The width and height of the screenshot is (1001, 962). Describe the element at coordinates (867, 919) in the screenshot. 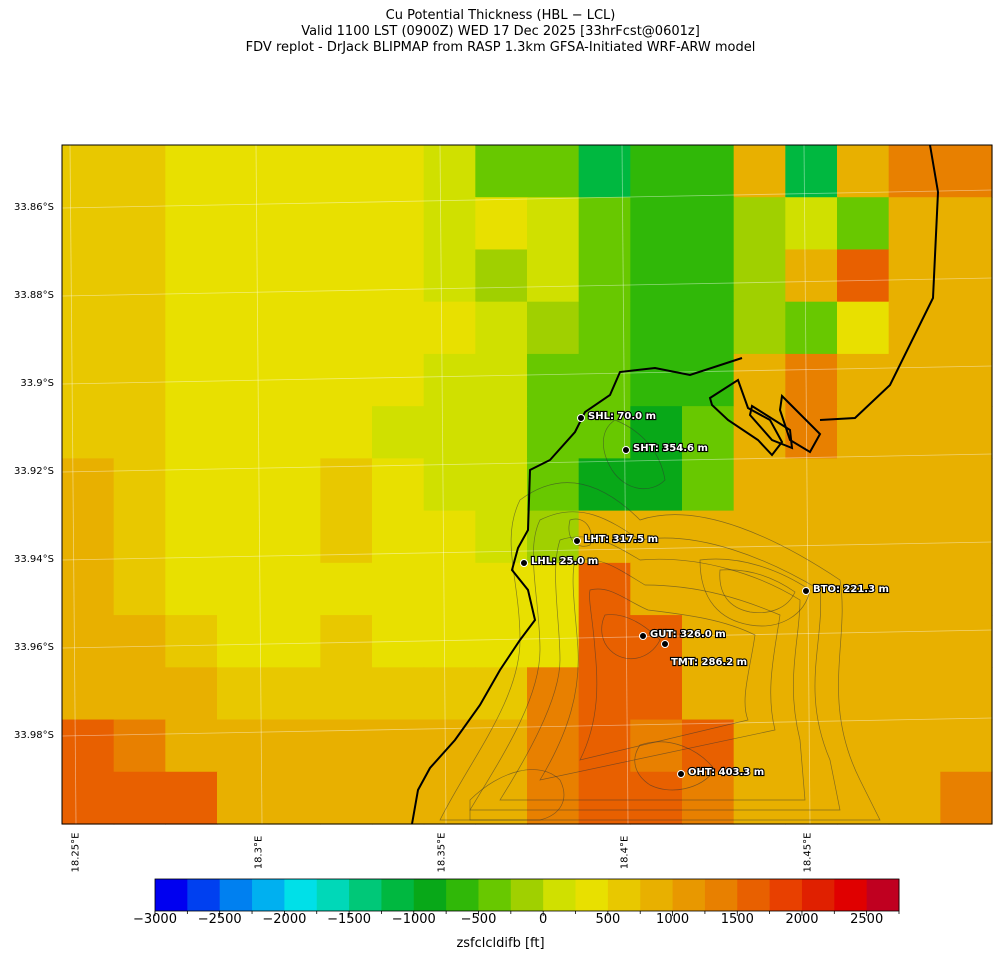

I see `colorbar-tick-label: 2500` at that location.